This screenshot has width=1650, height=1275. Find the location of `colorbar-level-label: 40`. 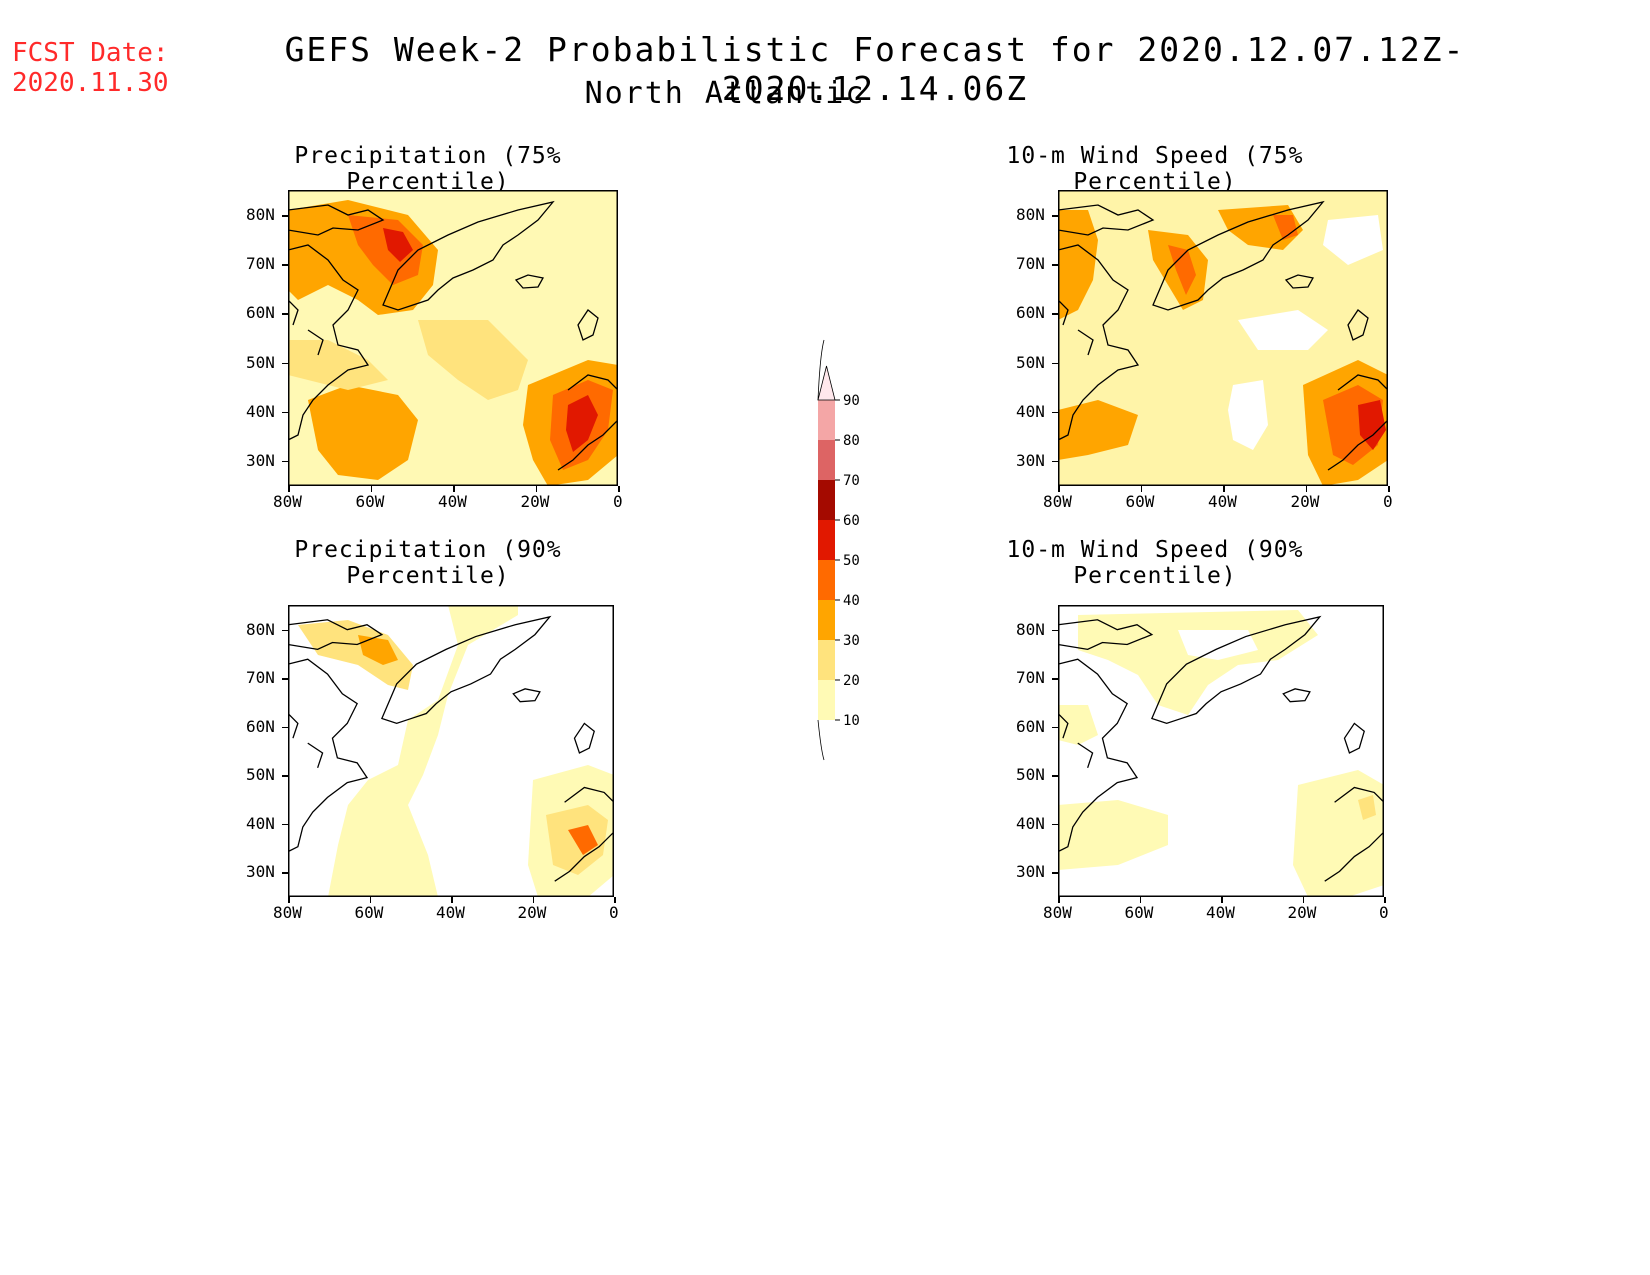

colorbar-level-label: 40 is located at coordinates (851, 601).